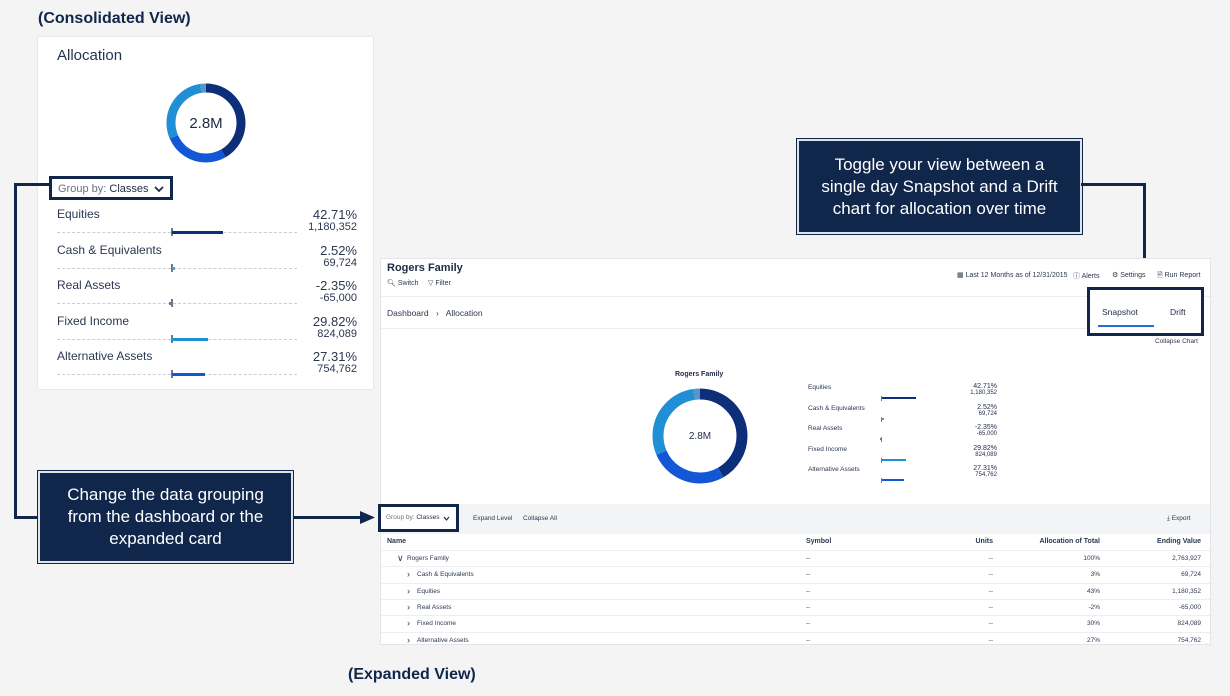  I want to click on table-row: › Fixed Income -- -- 30% 824,089, so click(795, 623).